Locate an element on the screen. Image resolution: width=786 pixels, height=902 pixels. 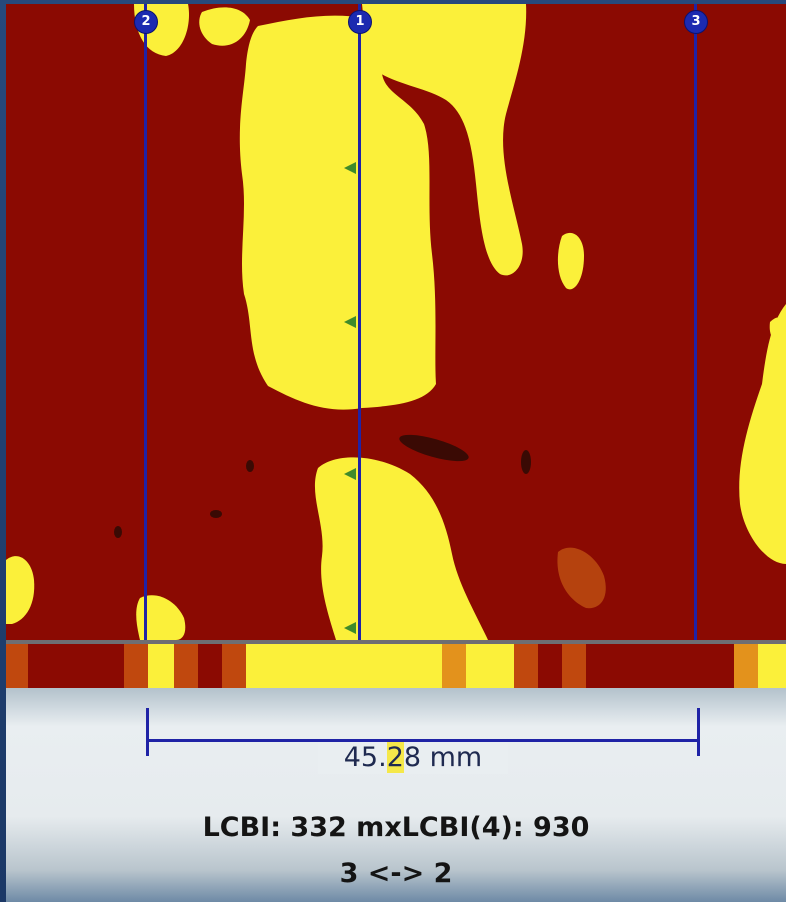
lcbi-readout: LCBI: 332 mxLCBI(4): 930 is located at coordinates (396, 827).